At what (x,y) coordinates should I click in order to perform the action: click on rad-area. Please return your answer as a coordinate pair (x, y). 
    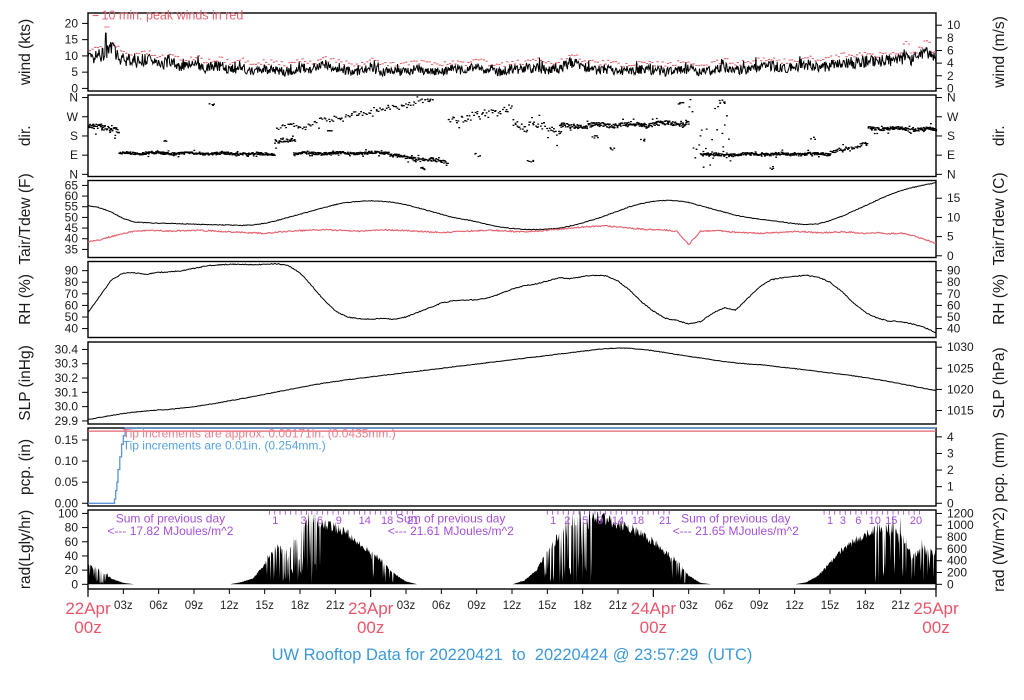
    Looking at the image, I should click on (512, 548).